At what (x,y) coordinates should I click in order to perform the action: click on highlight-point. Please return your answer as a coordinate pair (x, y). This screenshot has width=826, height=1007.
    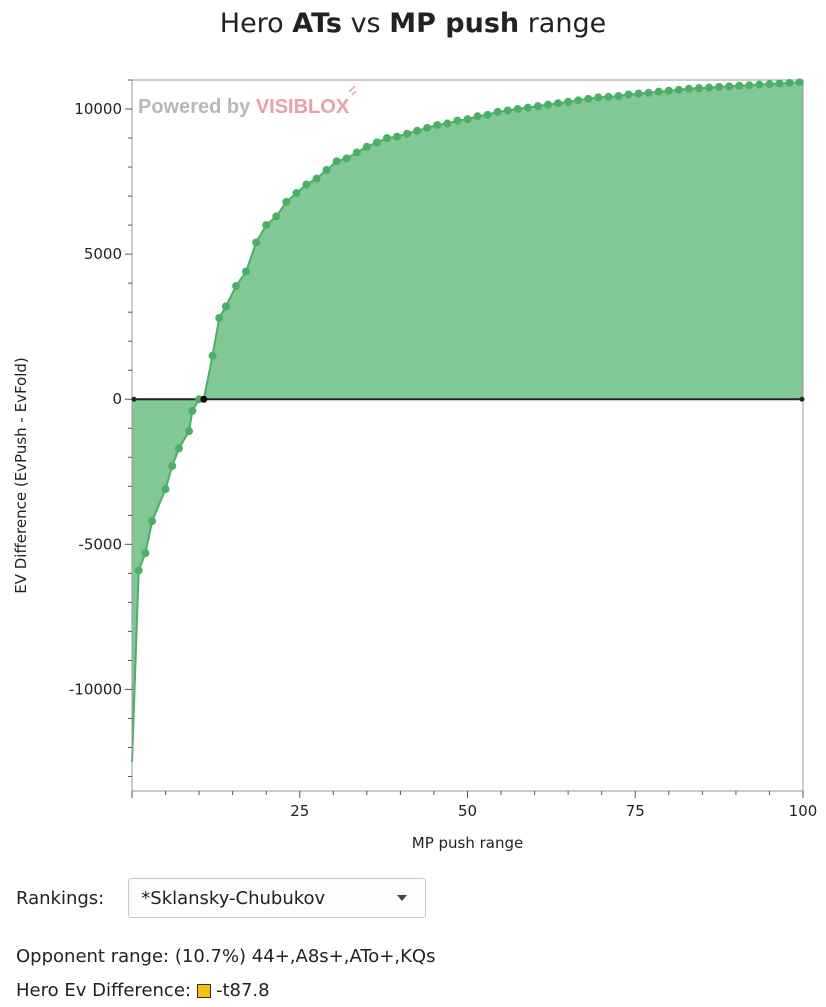
    Looking at the image, I should click on (204, 399).